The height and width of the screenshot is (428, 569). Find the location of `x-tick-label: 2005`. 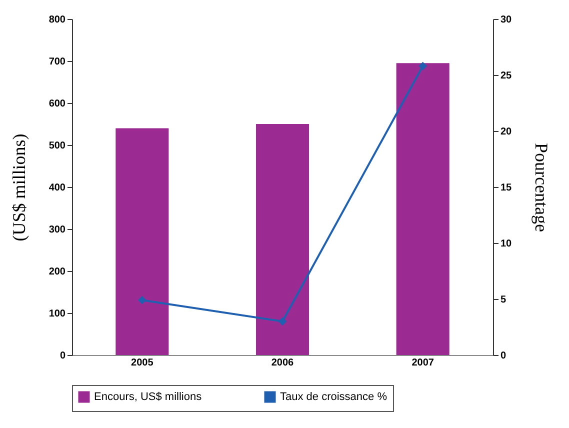

x-tick-label: 2005 is located at coordinates (142, 363).